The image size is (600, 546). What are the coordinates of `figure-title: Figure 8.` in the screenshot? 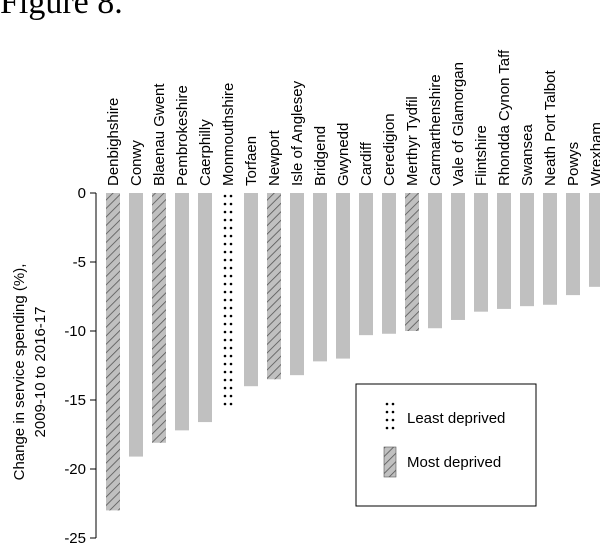 It's located at (61, 10).